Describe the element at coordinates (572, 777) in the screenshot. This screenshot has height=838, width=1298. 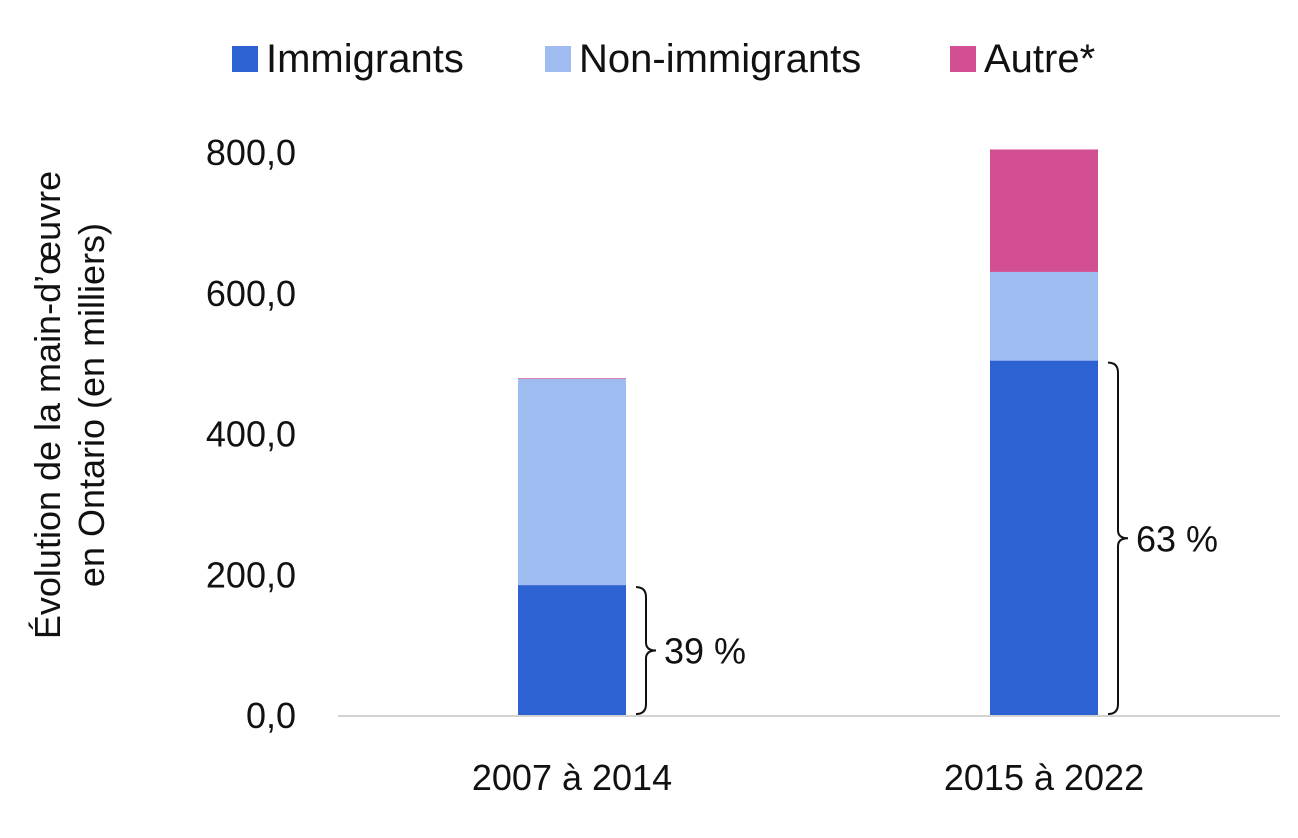
I see `x-tick-label: 2007 à 2014` at that location.